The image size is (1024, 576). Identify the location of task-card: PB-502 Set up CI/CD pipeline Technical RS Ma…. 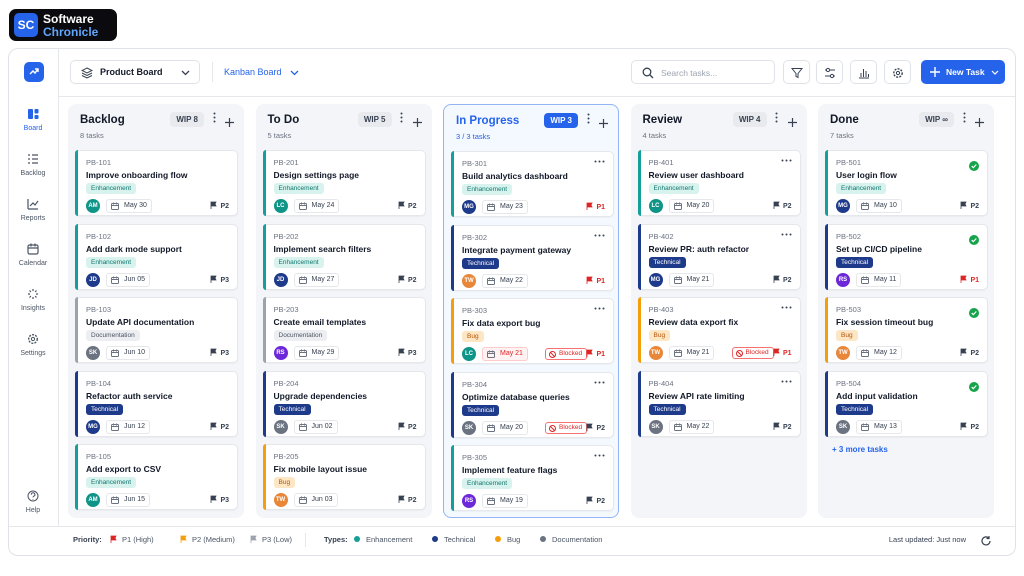
(906, 256).